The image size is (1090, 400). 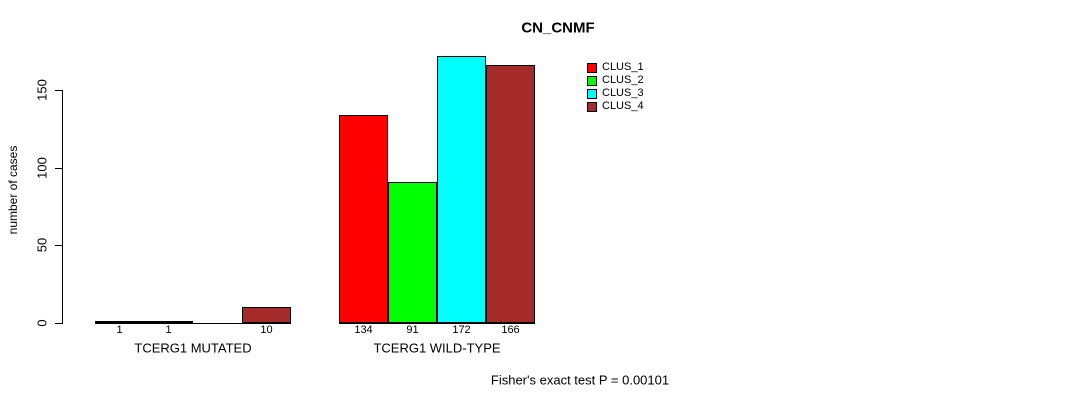 I want to click on bar-value-label: 10, so click(x=266, y=330).